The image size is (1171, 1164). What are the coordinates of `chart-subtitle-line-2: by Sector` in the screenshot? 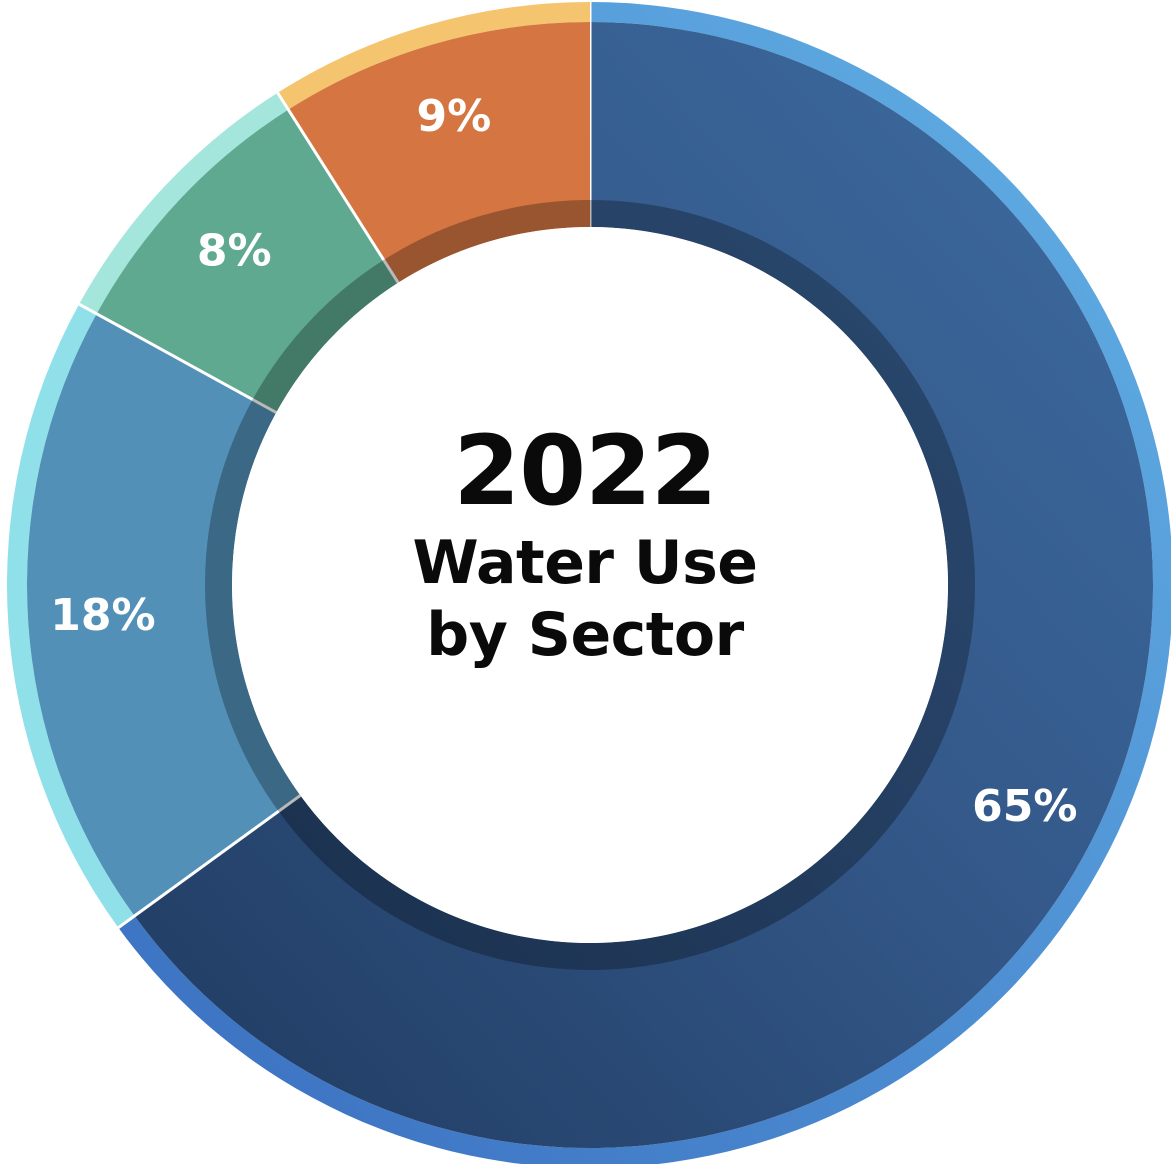 It's located at (585, 635).